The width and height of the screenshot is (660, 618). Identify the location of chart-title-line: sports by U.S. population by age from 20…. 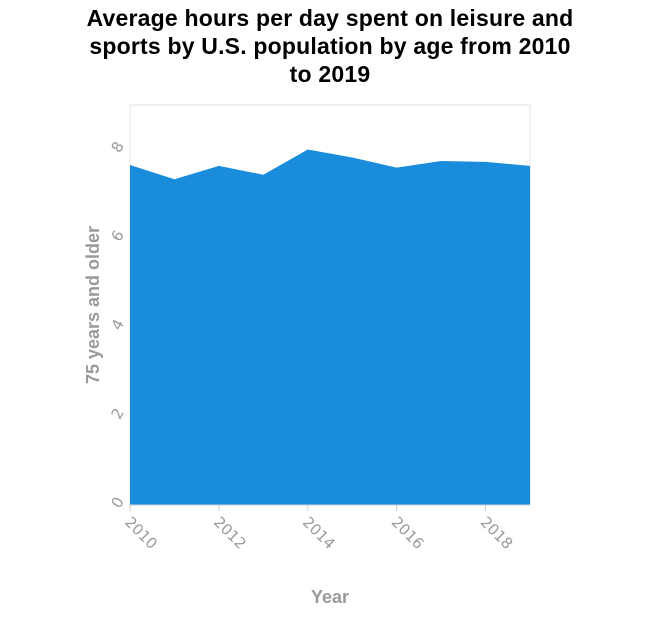
(330, 46).